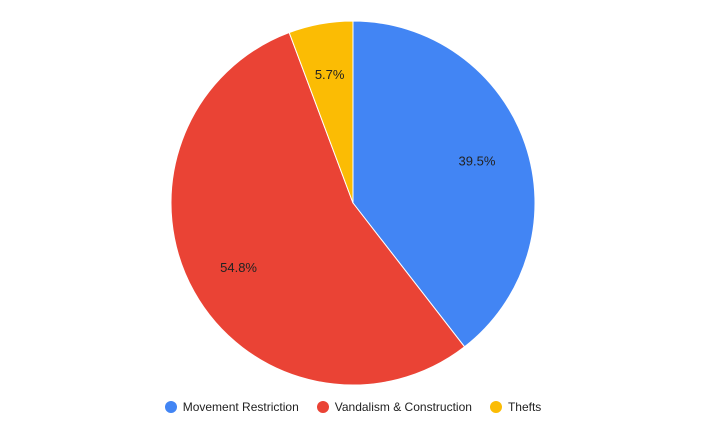 Image resolution: width=706 pixels, height=436 pixels. I want to click on pie-slice-thefts, so click(321, 112).